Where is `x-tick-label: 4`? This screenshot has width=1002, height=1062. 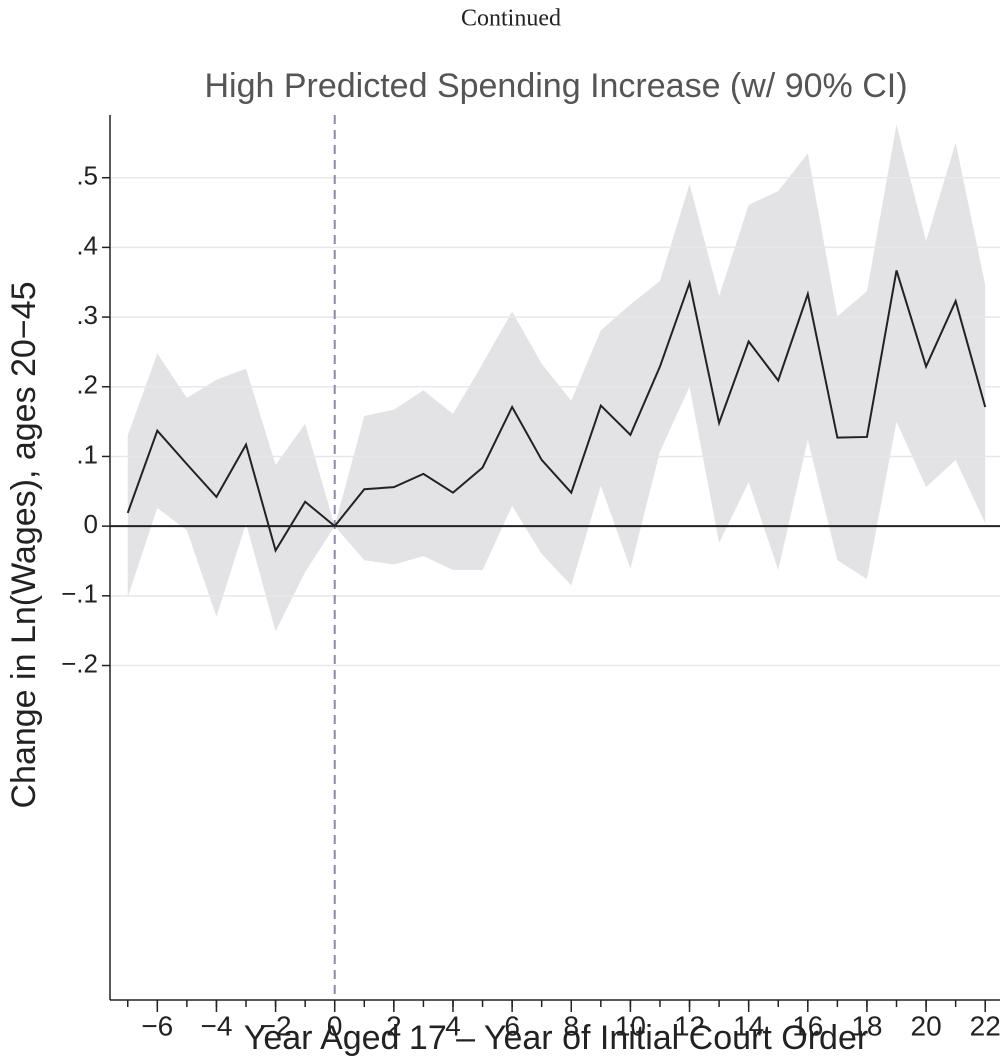 x-tick-label: 4 is located at coordinates (453, 1025).